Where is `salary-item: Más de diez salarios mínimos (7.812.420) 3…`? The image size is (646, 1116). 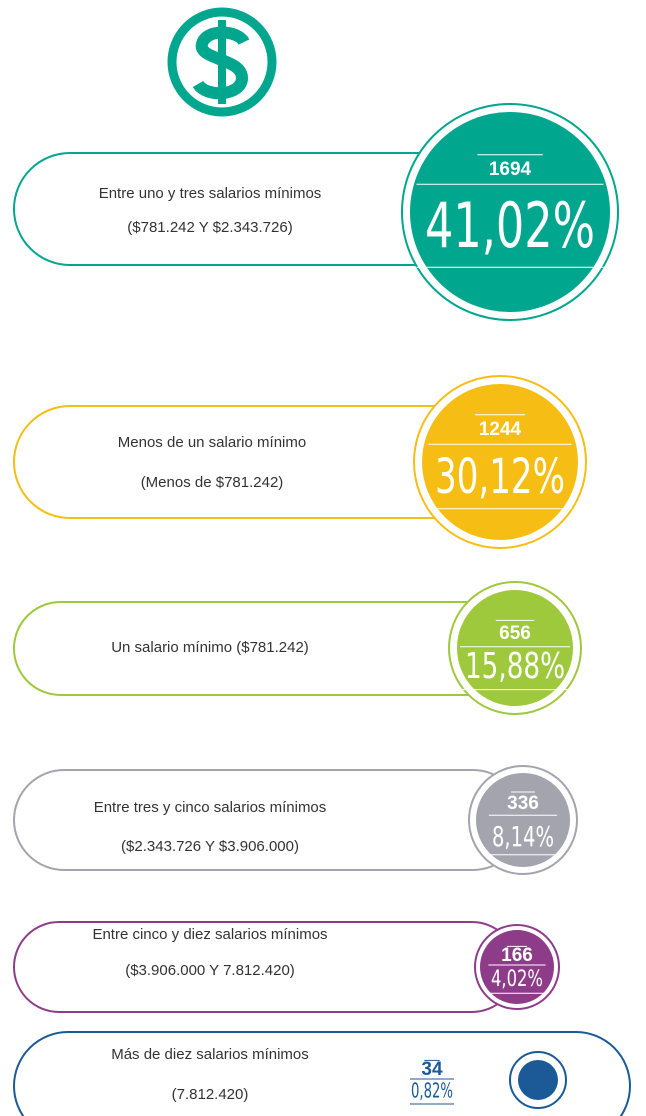 salary-item: Más de diez salarios mínimos (7.812.420) 3… is located at coordinates (322, 1073).